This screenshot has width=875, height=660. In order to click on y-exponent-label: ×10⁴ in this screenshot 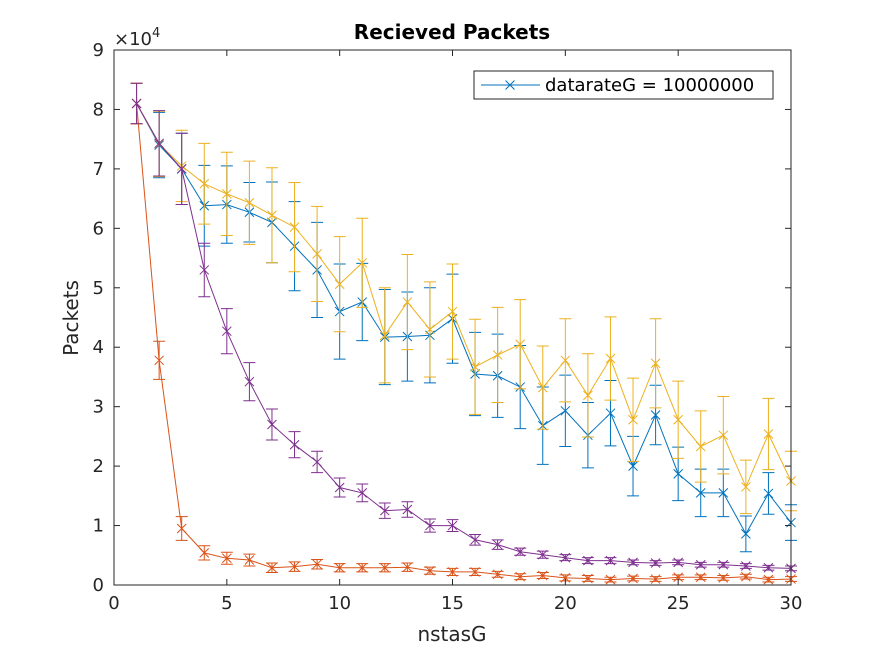, I will do `click(137, 38)`.